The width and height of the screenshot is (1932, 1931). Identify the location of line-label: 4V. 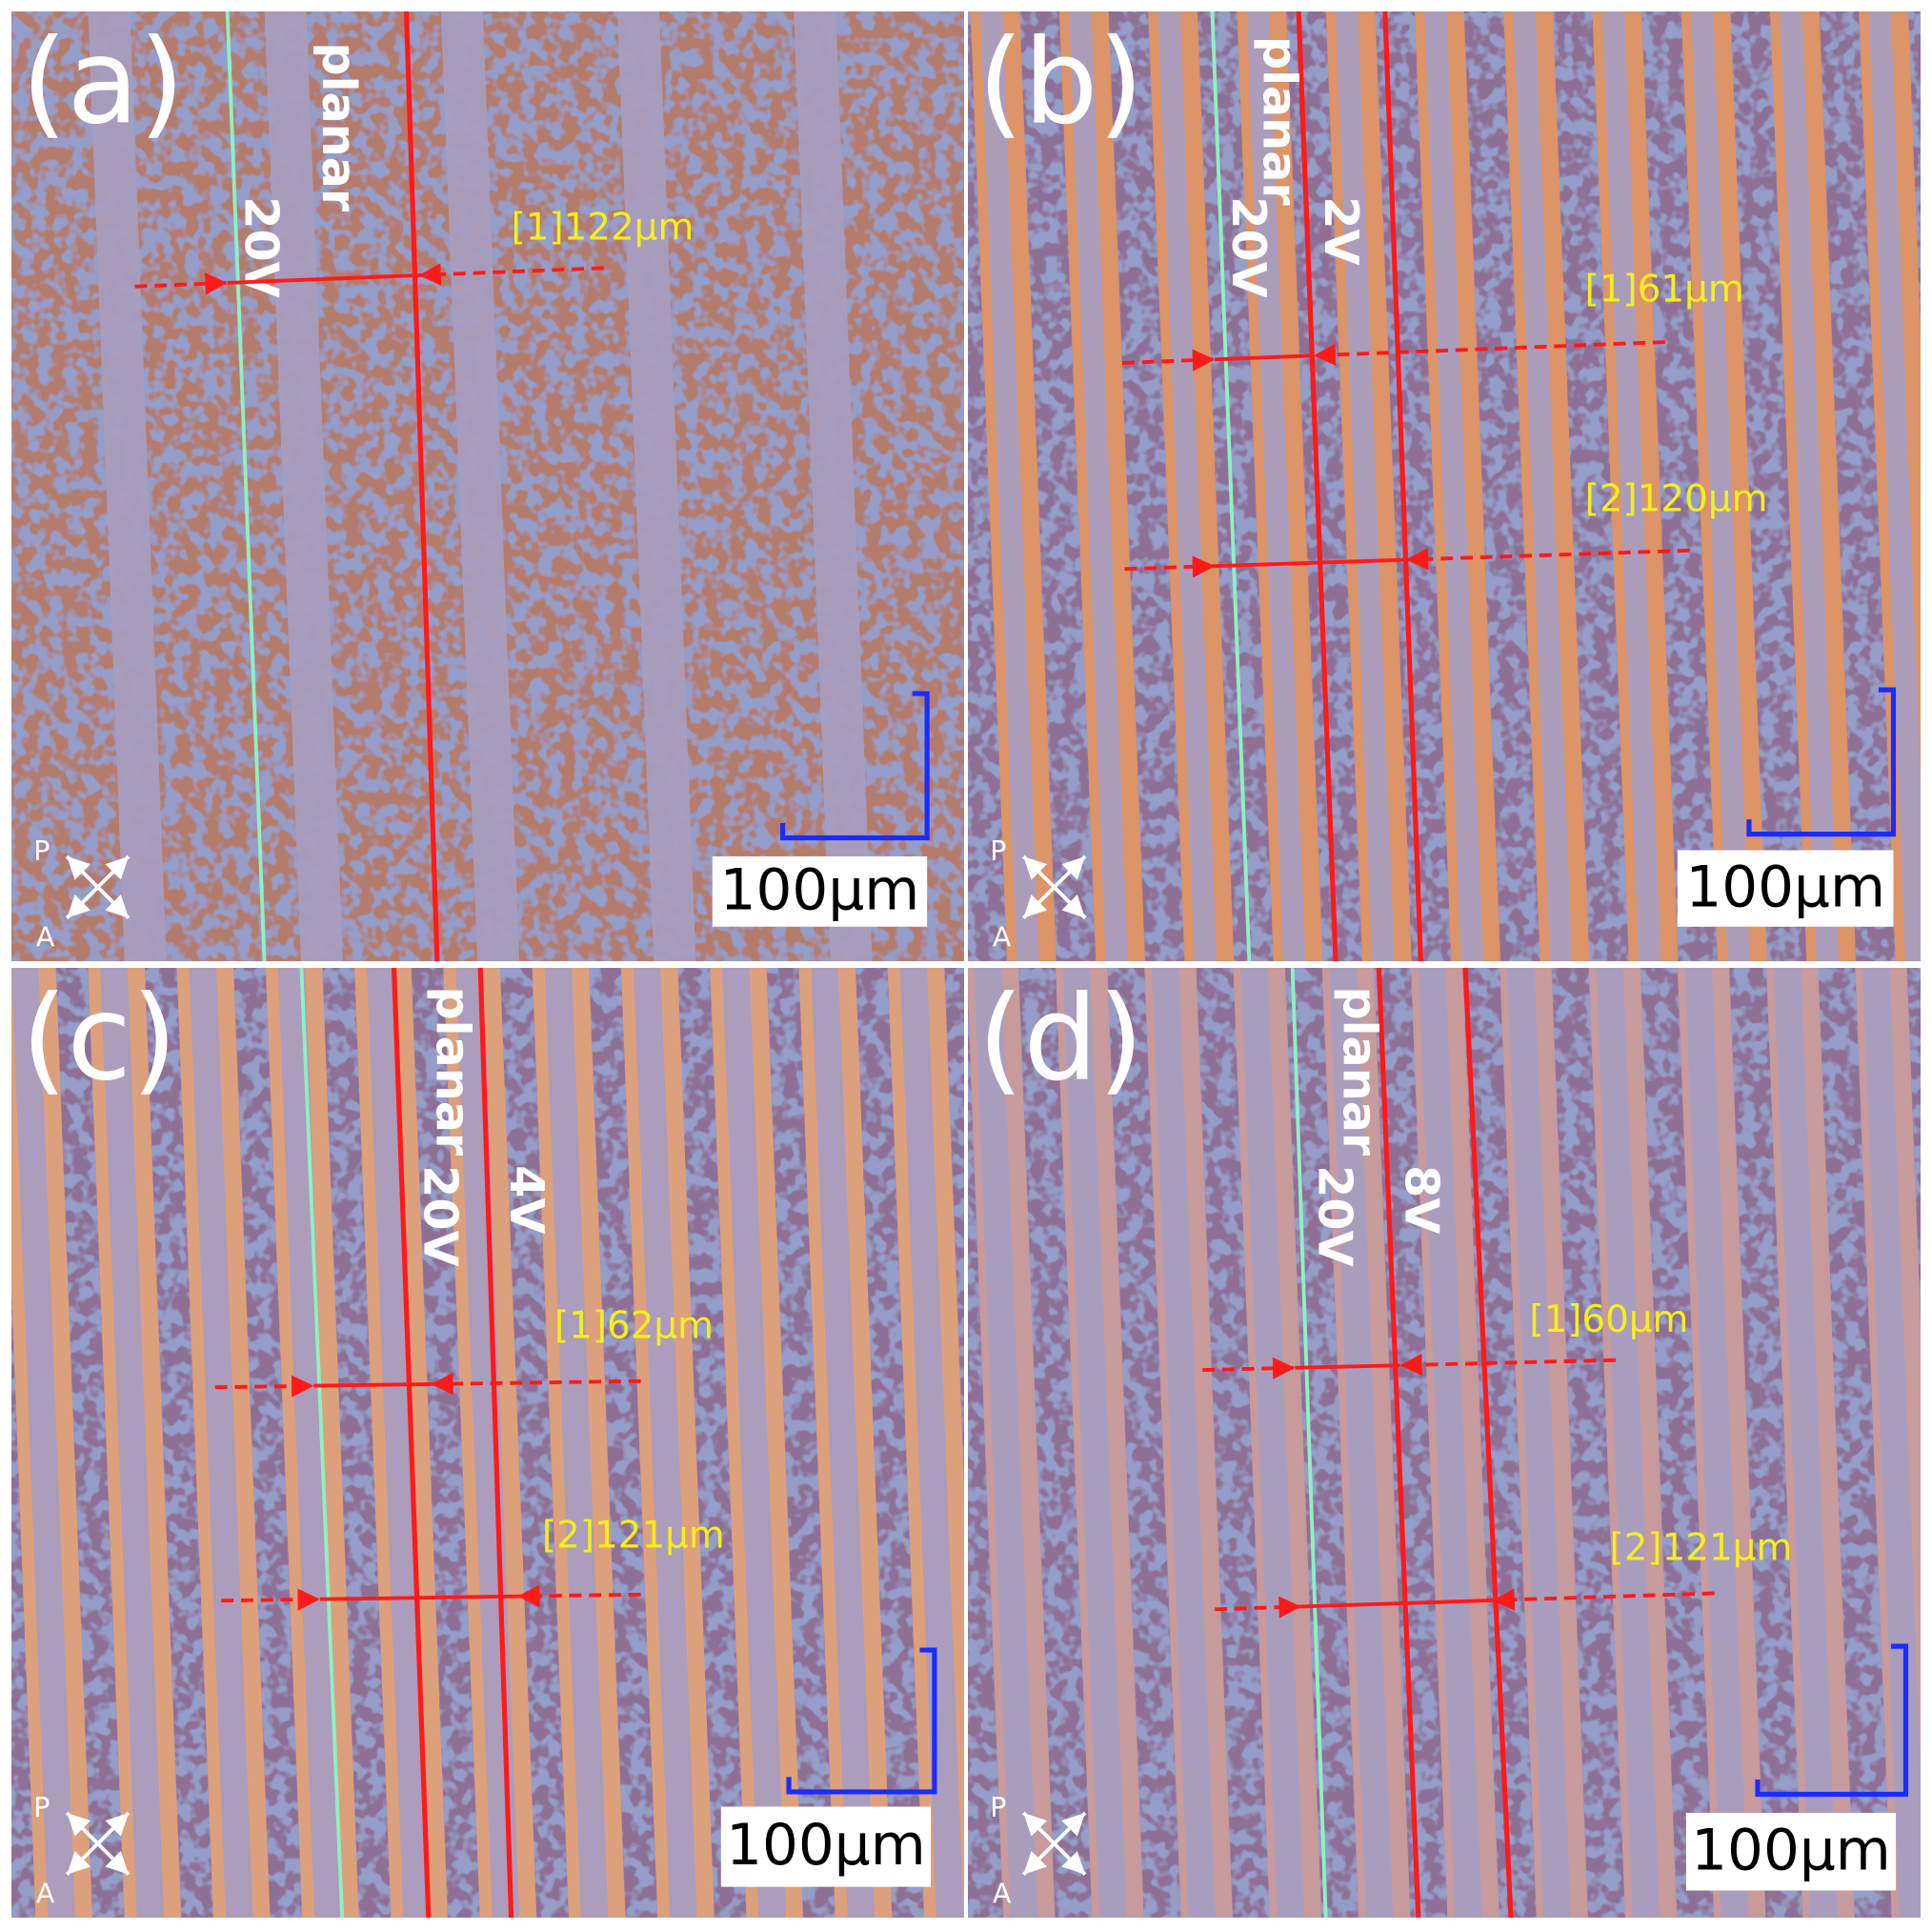
(527, 1199).